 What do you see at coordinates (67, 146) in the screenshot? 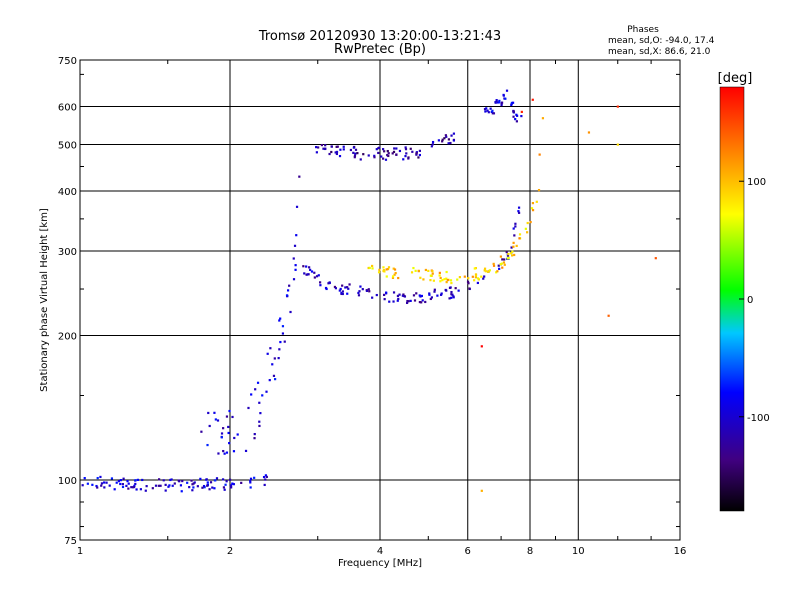
I see `y-tick-label: 500` at bounding box center [67, 146].